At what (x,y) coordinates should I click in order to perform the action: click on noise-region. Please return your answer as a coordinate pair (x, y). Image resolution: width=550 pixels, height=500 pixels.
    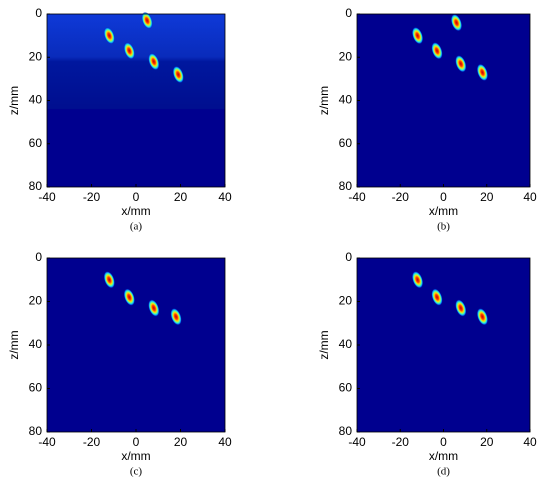
    Looking at the image, I should click on (136, 62).